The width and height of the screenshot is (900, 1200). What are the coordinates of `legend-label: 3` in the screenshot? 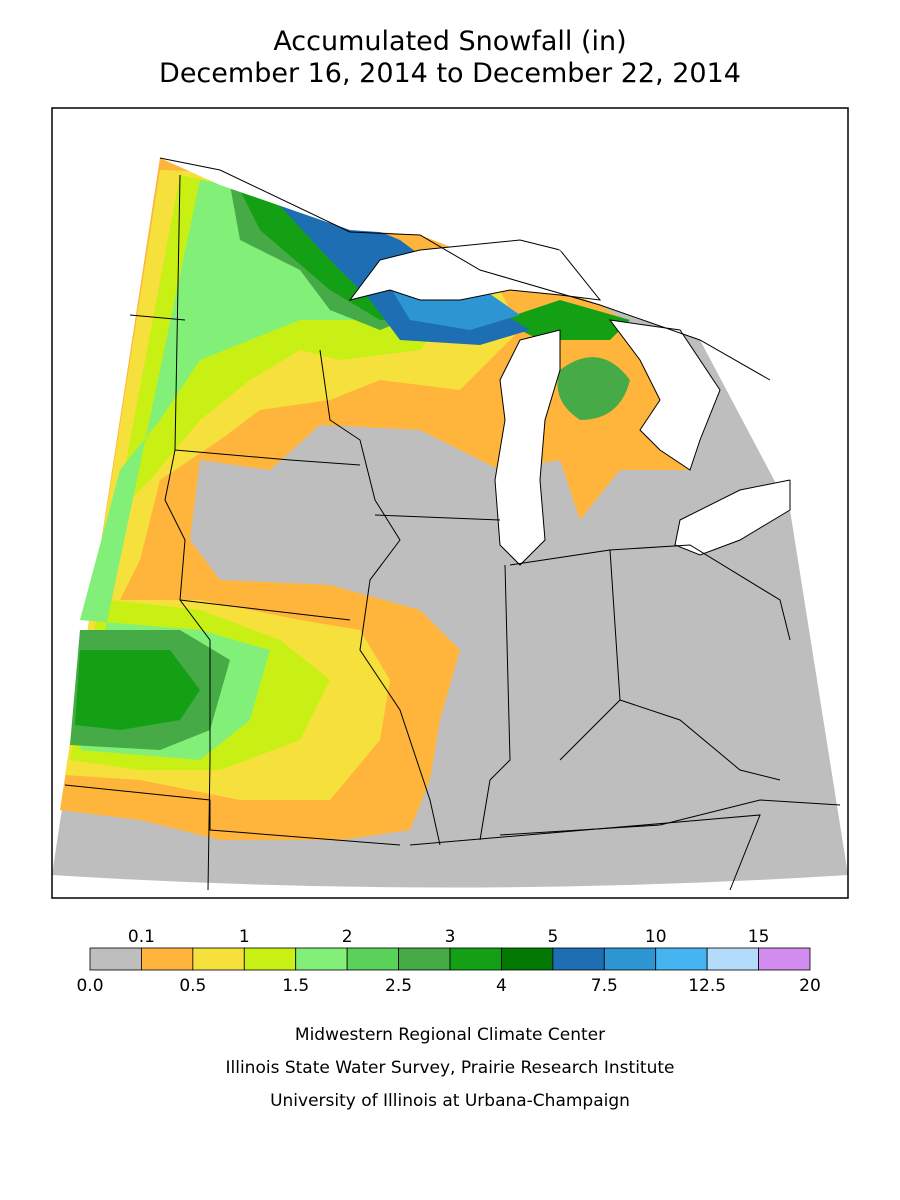 It's located at (450, 937).